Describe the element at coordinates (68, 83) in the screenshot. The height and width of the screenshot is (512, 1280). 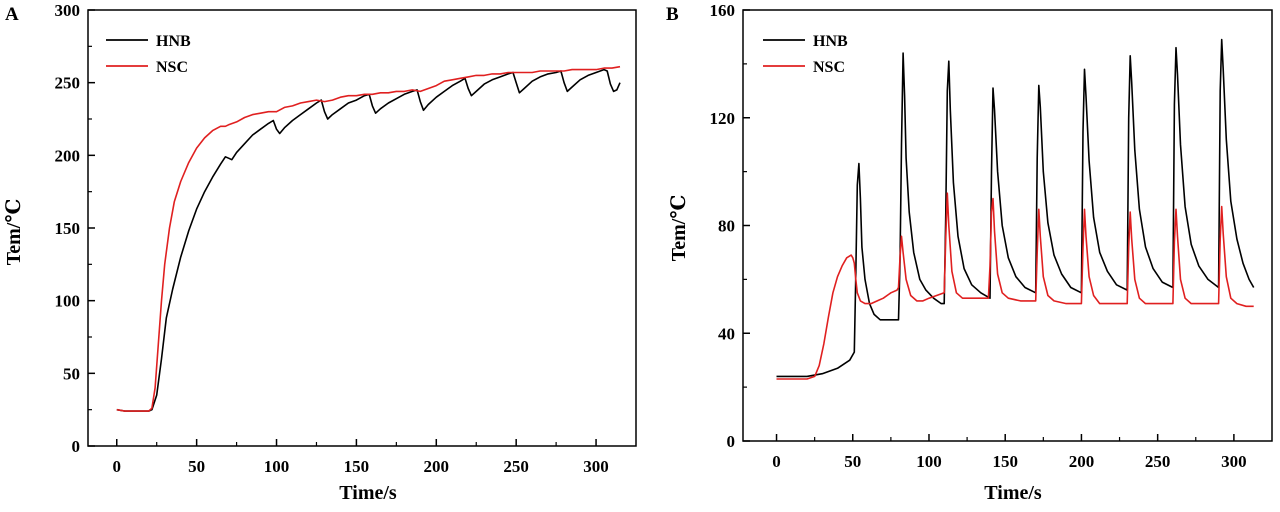
I see `y-tick-label: 250` at that location.